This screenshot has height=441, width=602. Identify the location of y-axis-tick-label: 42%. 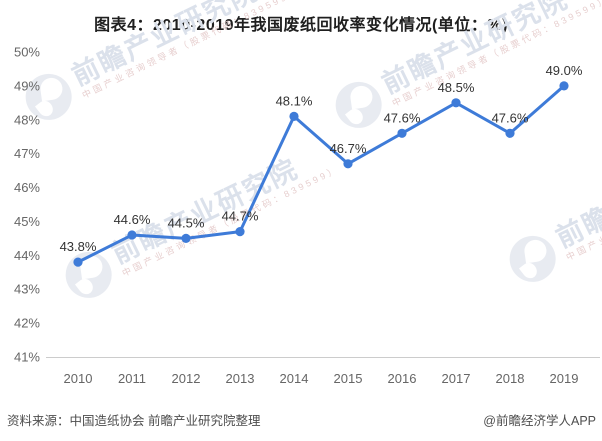
(27, 323).